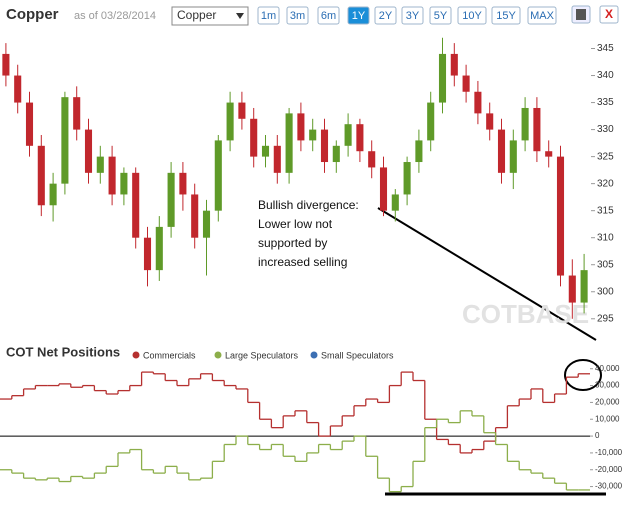 This screenshot has height=510, width=625. Describe the element at coordinates (302, 262) in the screenshot. I see `annotation: increased selling` at that location.